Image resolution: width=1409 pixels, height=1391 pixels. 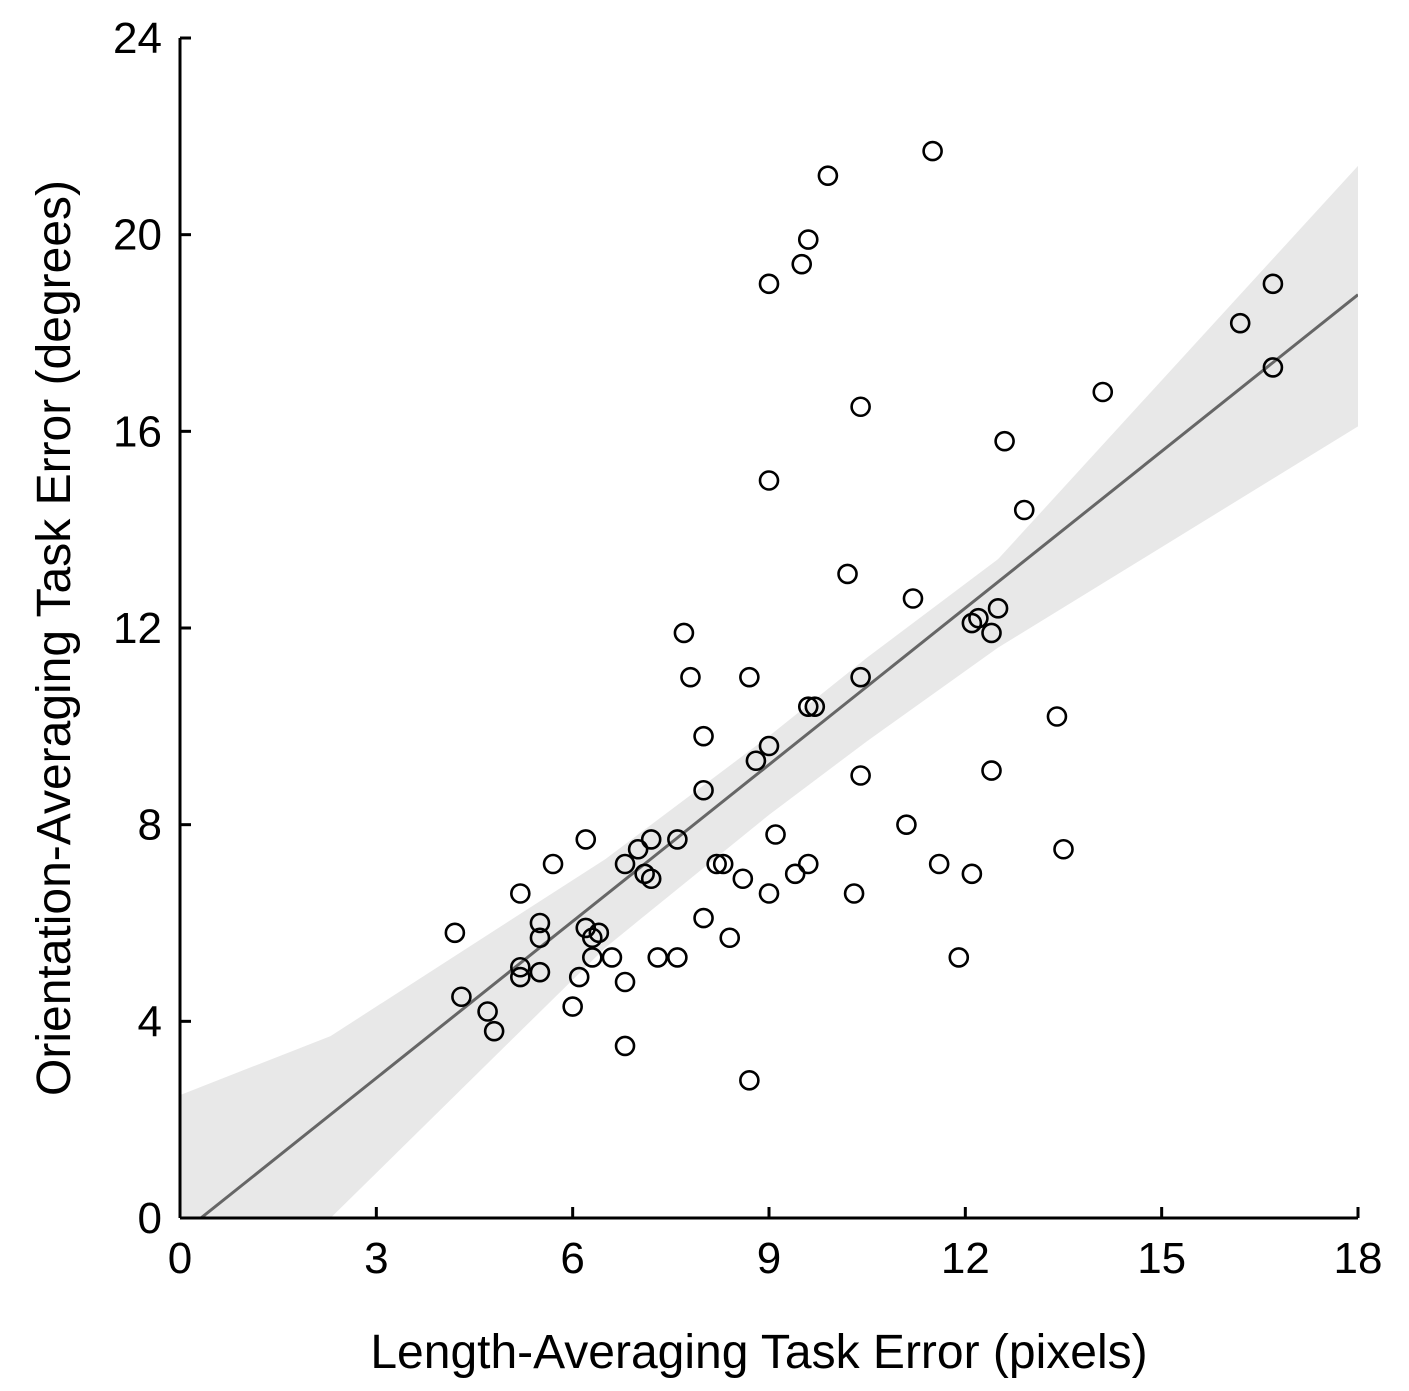 What do you see at coordinates (137, 431) in the screenshot?
I see `y-tick-label: 16` at bounding box center [137, 431].